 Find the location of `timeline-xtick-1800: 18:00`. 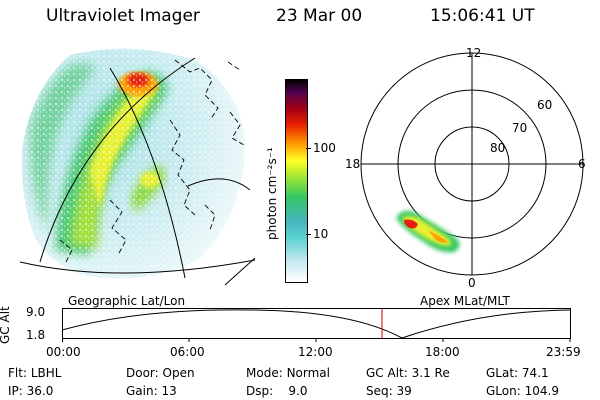

timeline-xtick-1800: 18:00 is located at coordinates (442, 352).